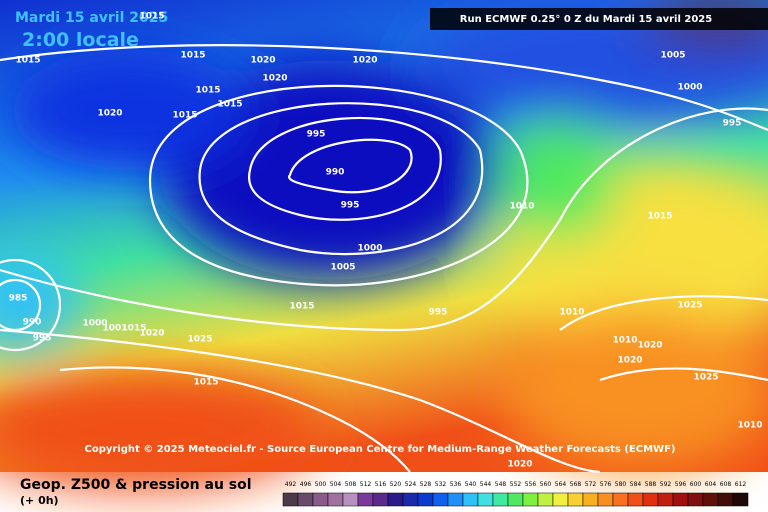 This screenshot has height=512, width=768. What do you see at coordinates (114, 329) in the screenshot?
I see `isobar-label: 1001` at bounding box center [114, 329].